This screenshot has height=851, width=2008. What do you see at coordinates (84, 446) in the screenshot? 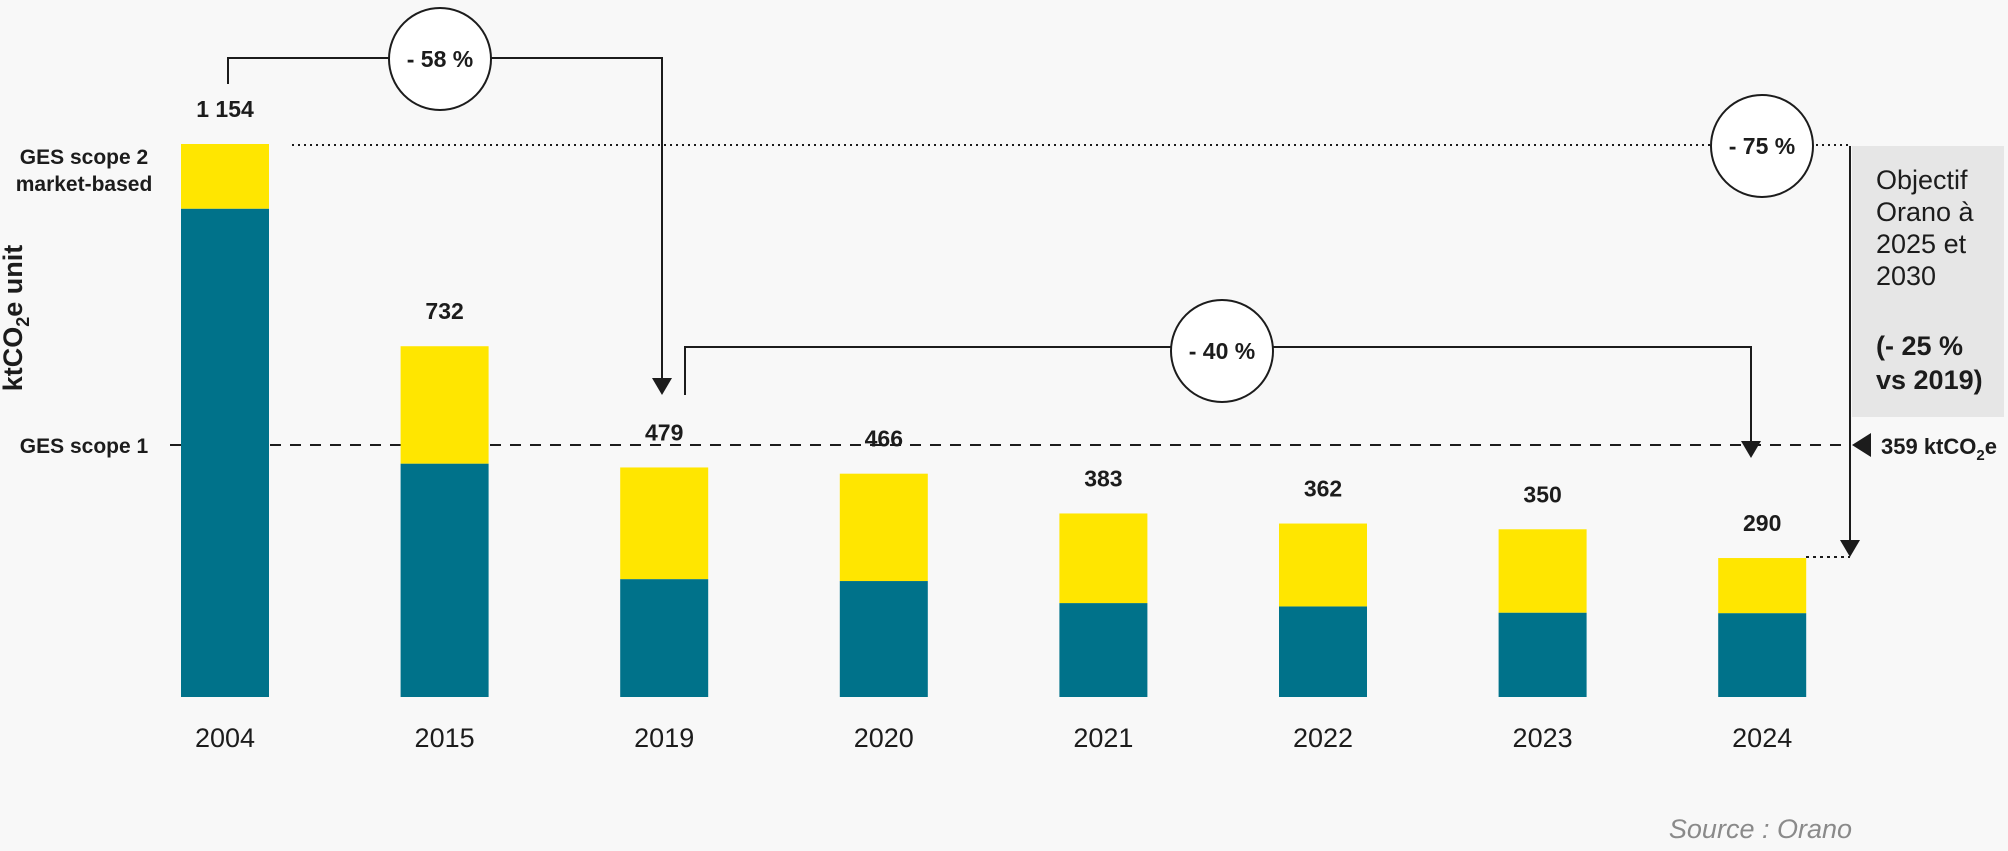
I see `scope1-label: GES scope 1` at bounding box center [84, 446].